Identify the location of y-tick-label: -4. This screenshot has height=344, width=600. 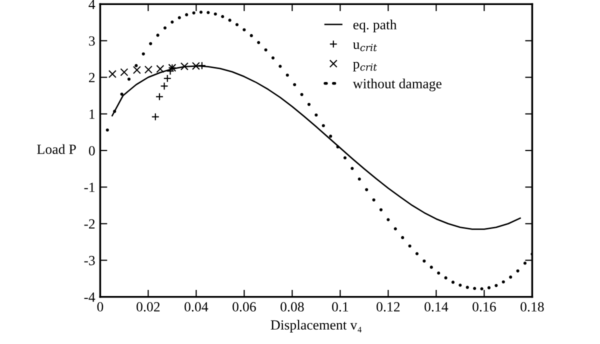
(90, 297).